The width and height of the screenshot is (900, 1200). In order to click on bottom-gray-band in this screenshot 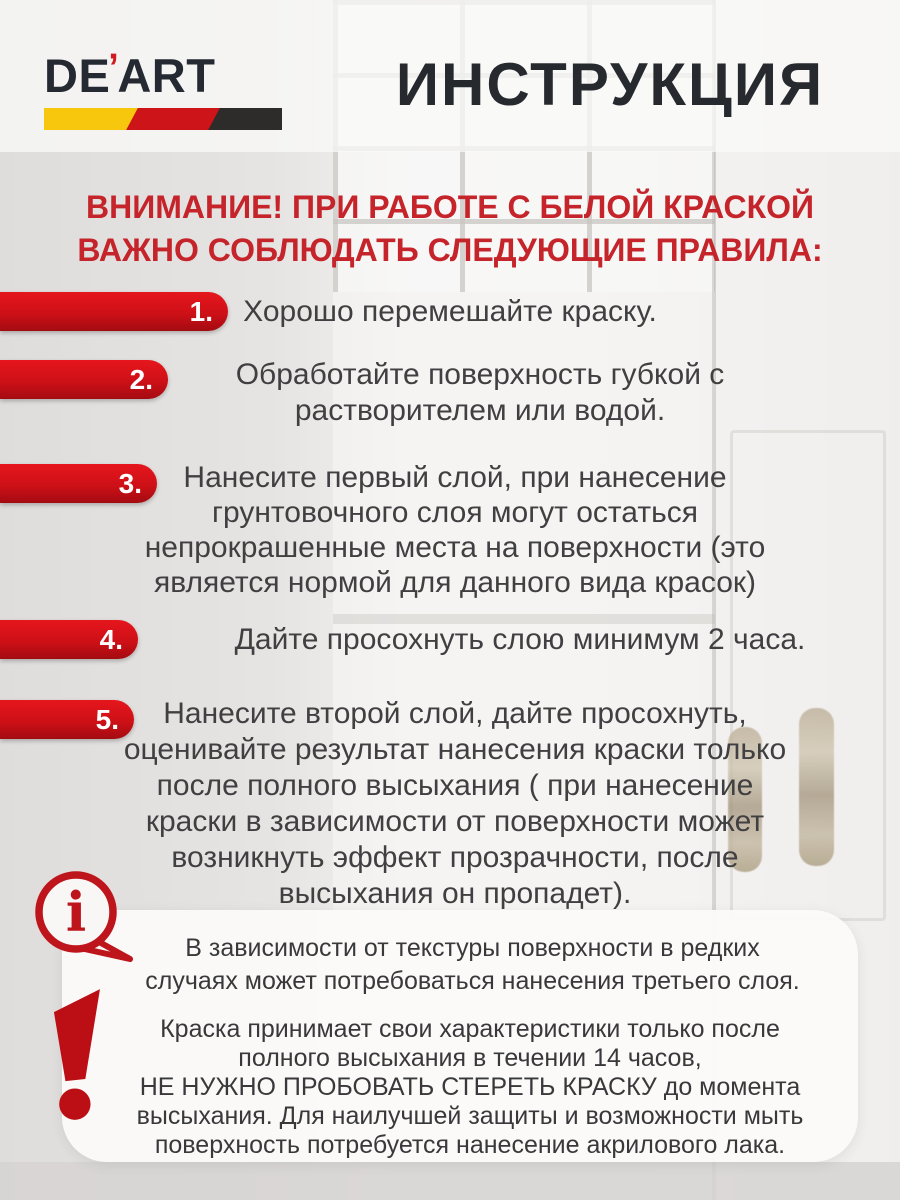, I will do `click(450, 1181)`.